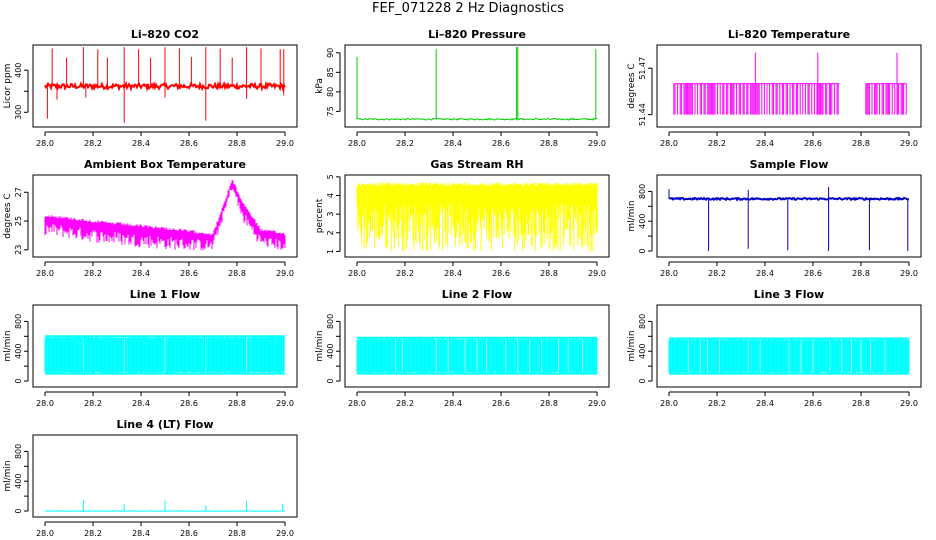  Describe the element at coordinates (165, 294) in the screenshot. I see `chart-title: Line 1 Flow` at that location.